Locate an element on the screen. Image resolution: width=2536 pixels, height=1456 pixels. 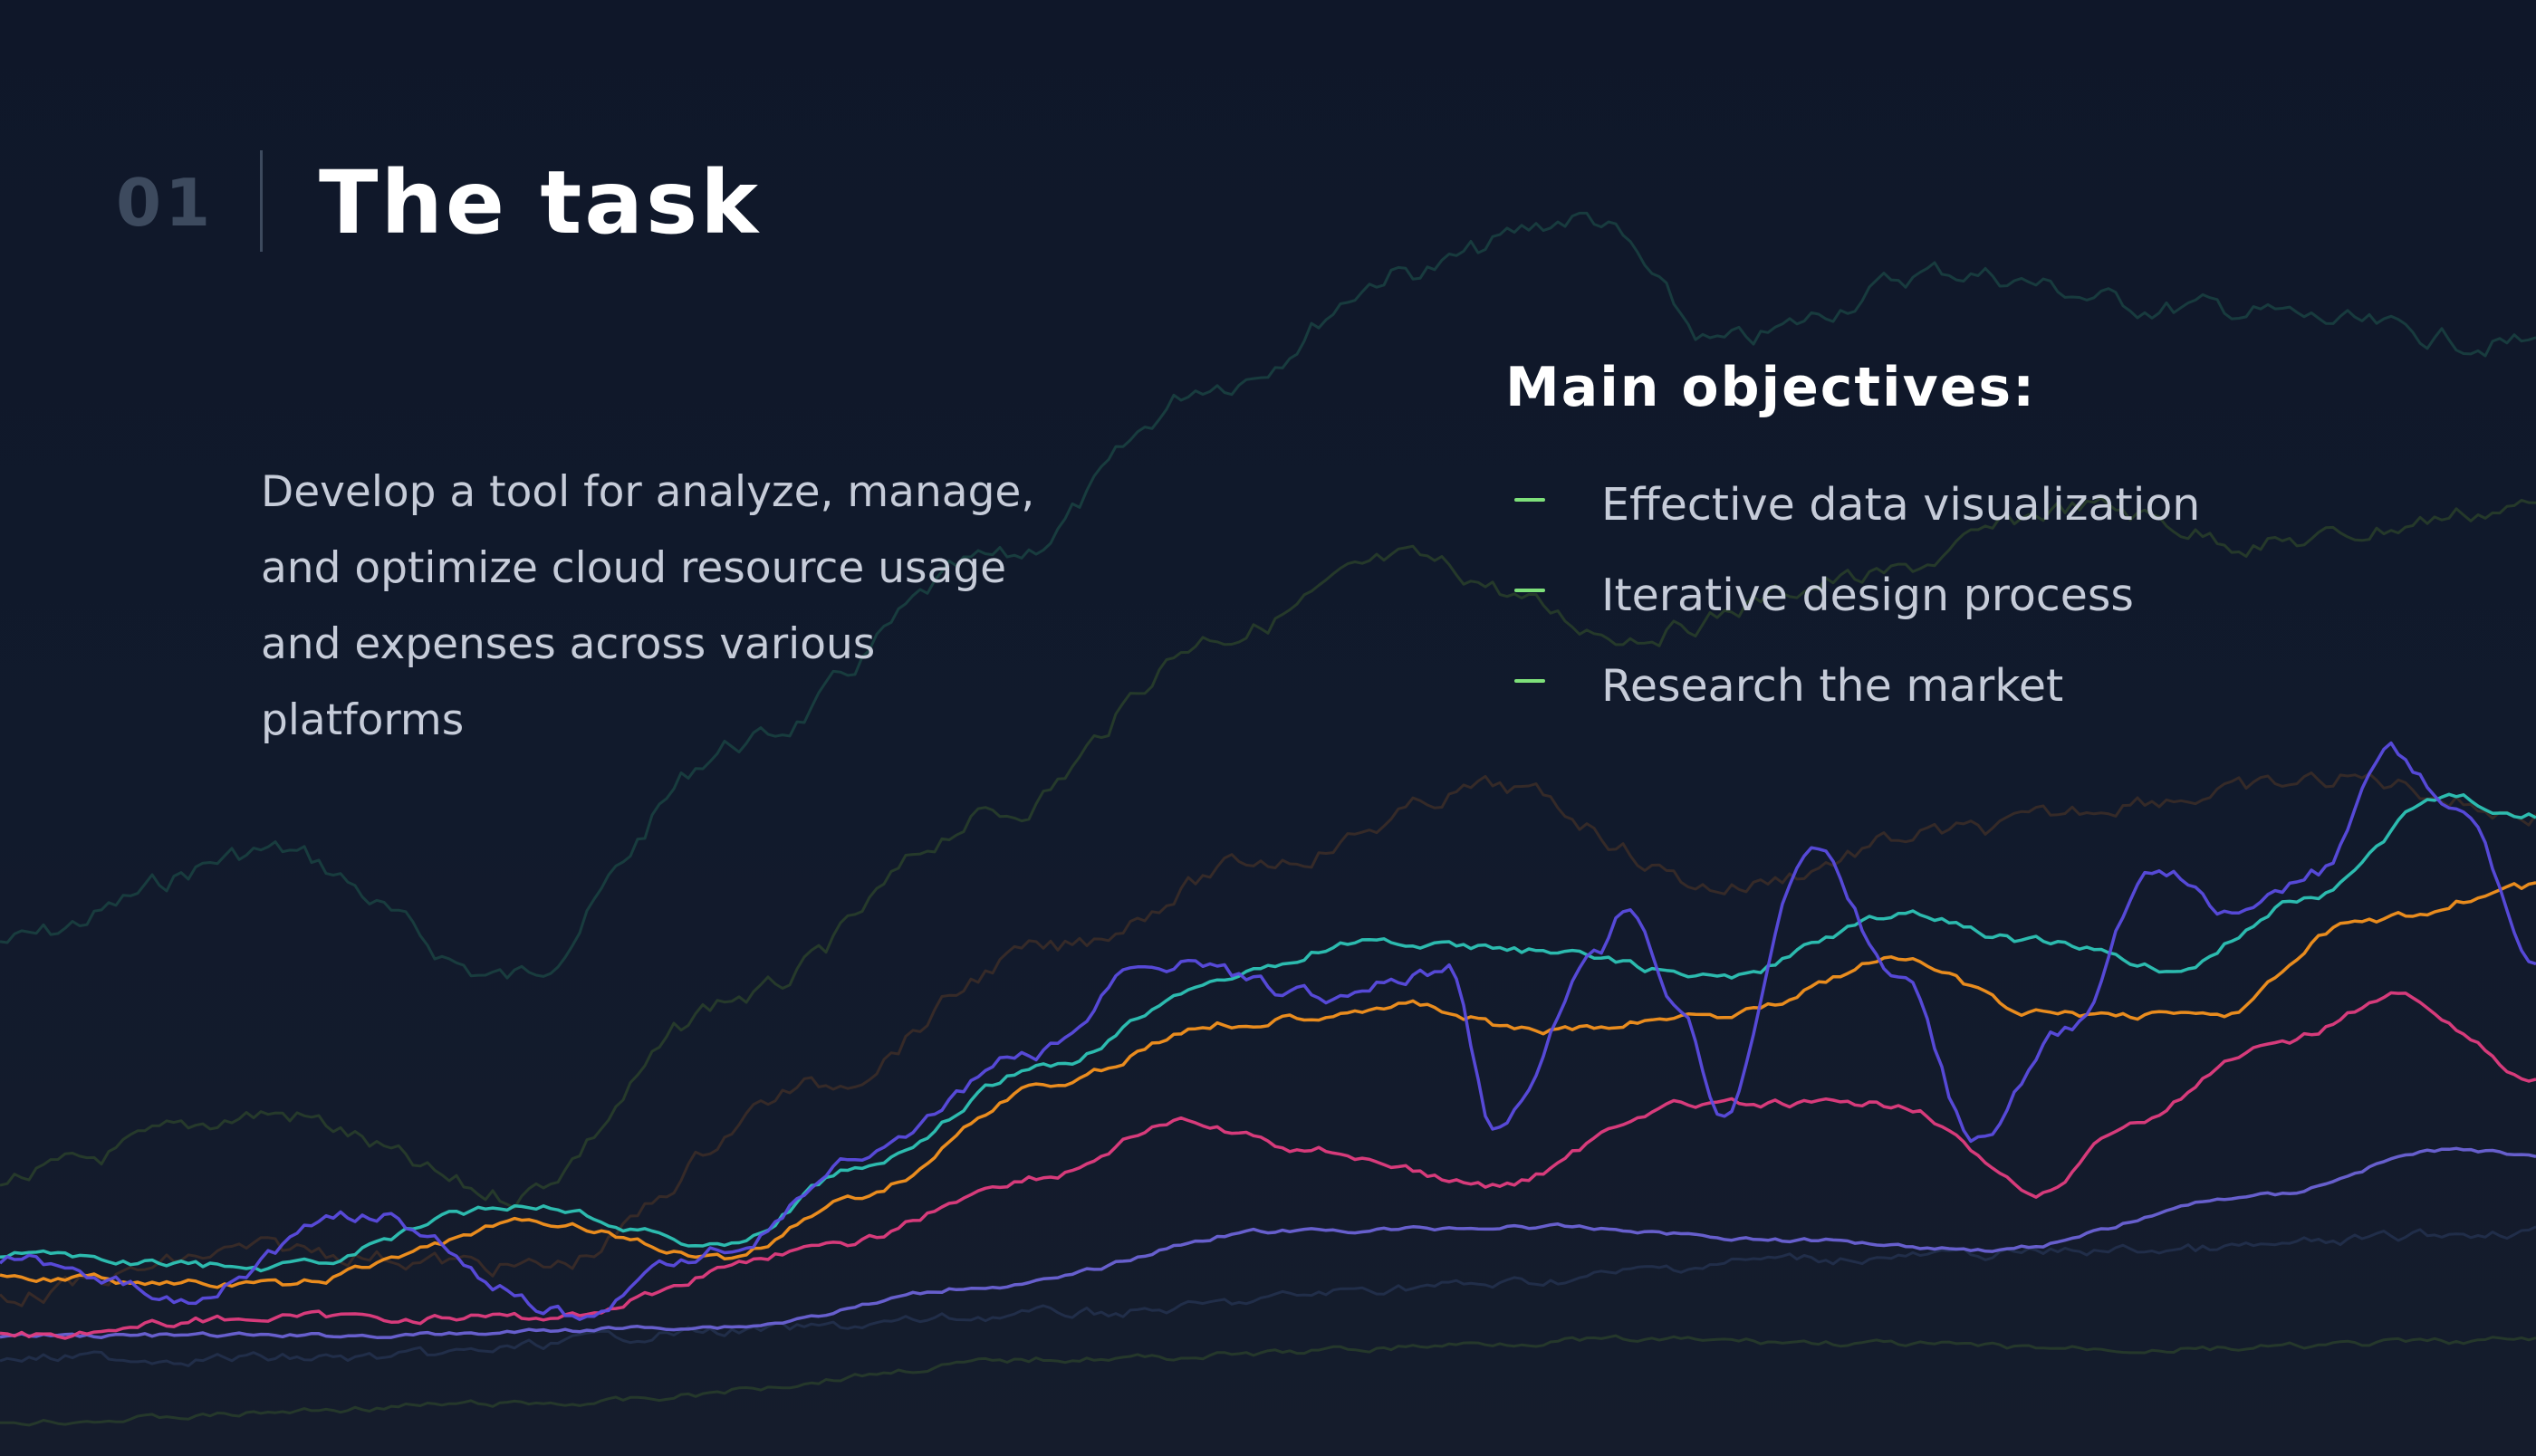
objective-label: Iterative design process is located at coordinates (1867, 595).